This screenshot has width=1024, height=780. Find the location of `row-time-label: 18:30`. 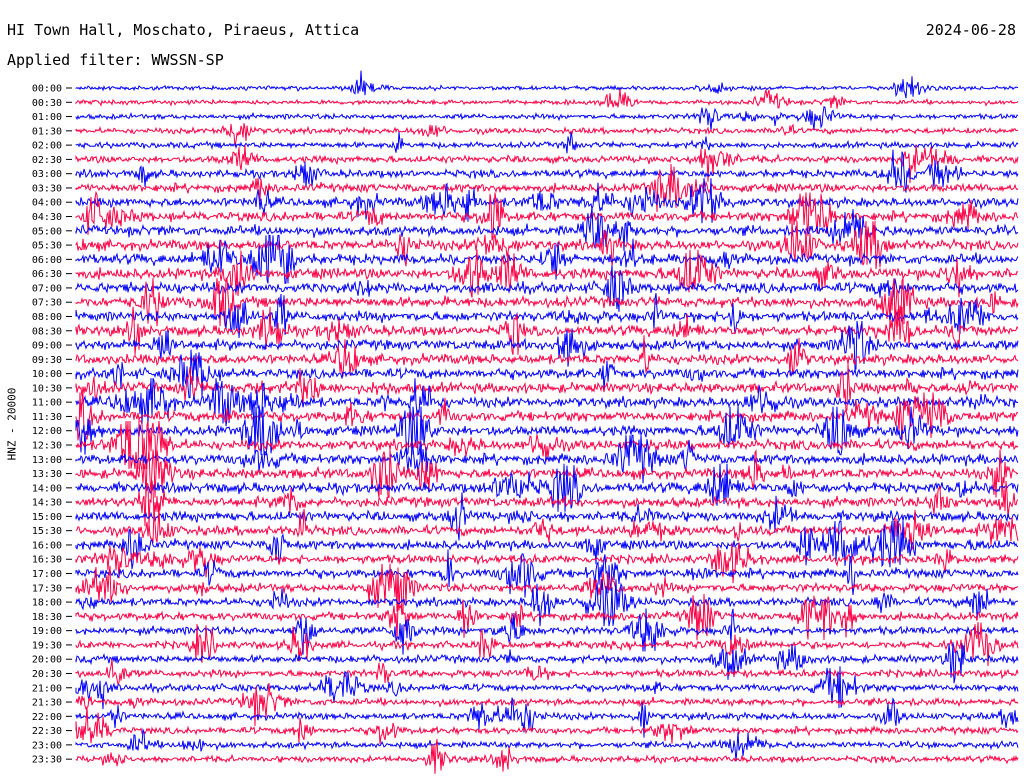

row-time-label: 18:30 is located at coordinates (47, 617).